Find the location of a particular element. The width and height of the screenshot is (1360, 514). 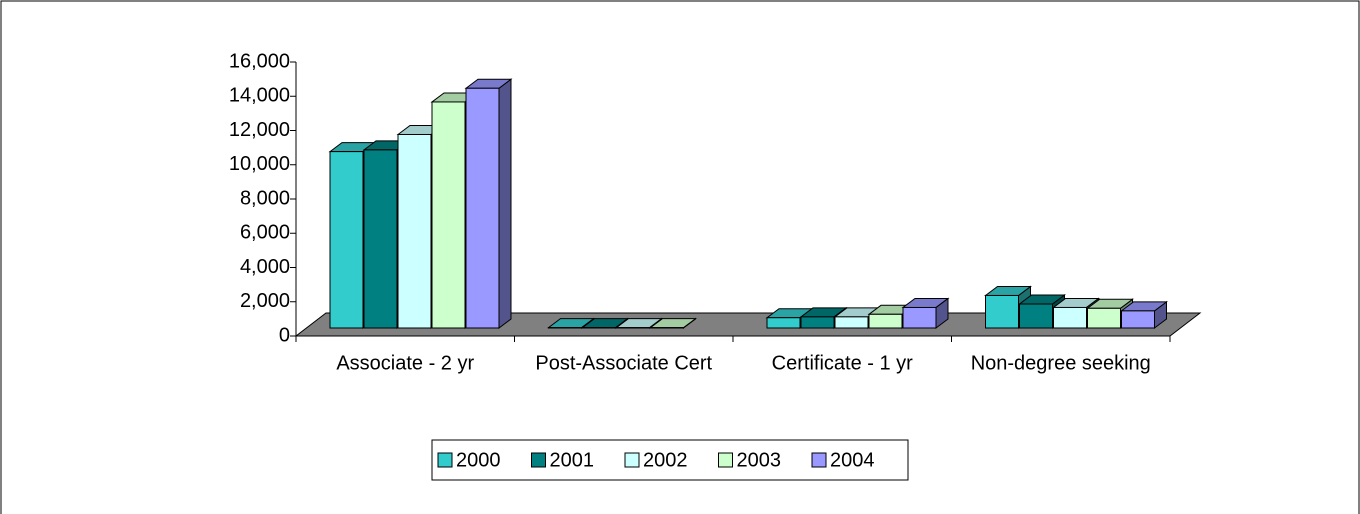

x-tick-label: Post-Associate Cert is located at coordinates (623, 363).